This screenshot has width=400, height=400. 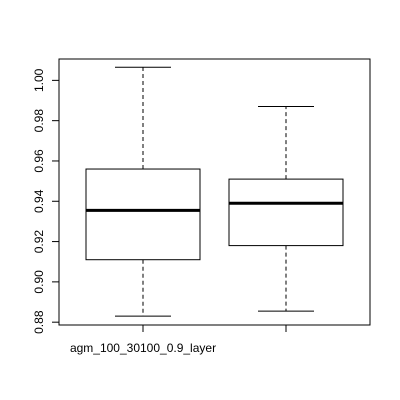 What do you see at coordinates (39, 322) in the screenshot?
I see `y-tick-label: 0.88` at bounding box center [39, 322].